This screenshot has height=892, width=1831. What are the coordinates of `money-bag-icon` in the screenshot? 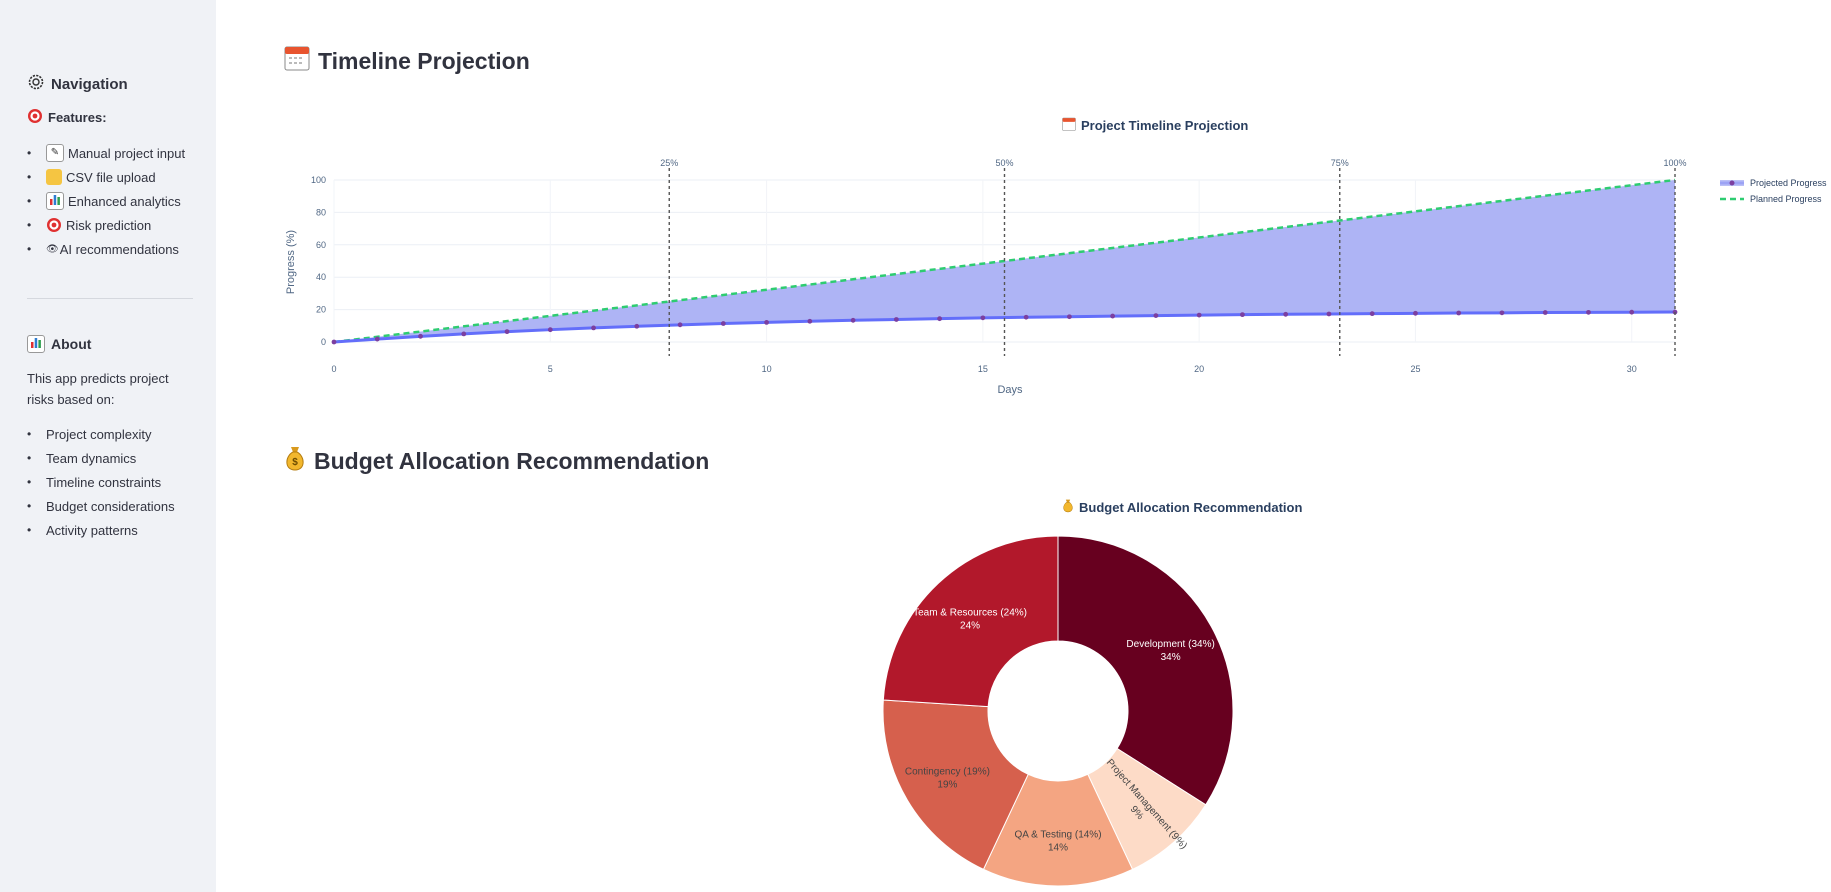 It's located at (1068, 507).